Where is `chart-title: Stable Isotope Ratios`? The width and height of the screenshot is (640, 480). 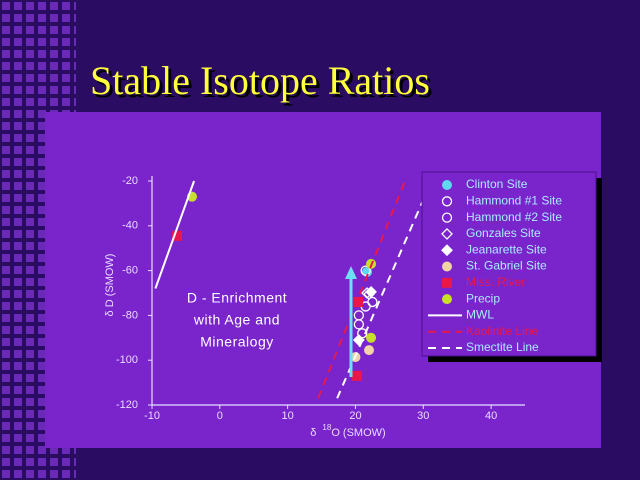
chart-title: Stable Isotope Ratios is located at coordinates (260, 80).